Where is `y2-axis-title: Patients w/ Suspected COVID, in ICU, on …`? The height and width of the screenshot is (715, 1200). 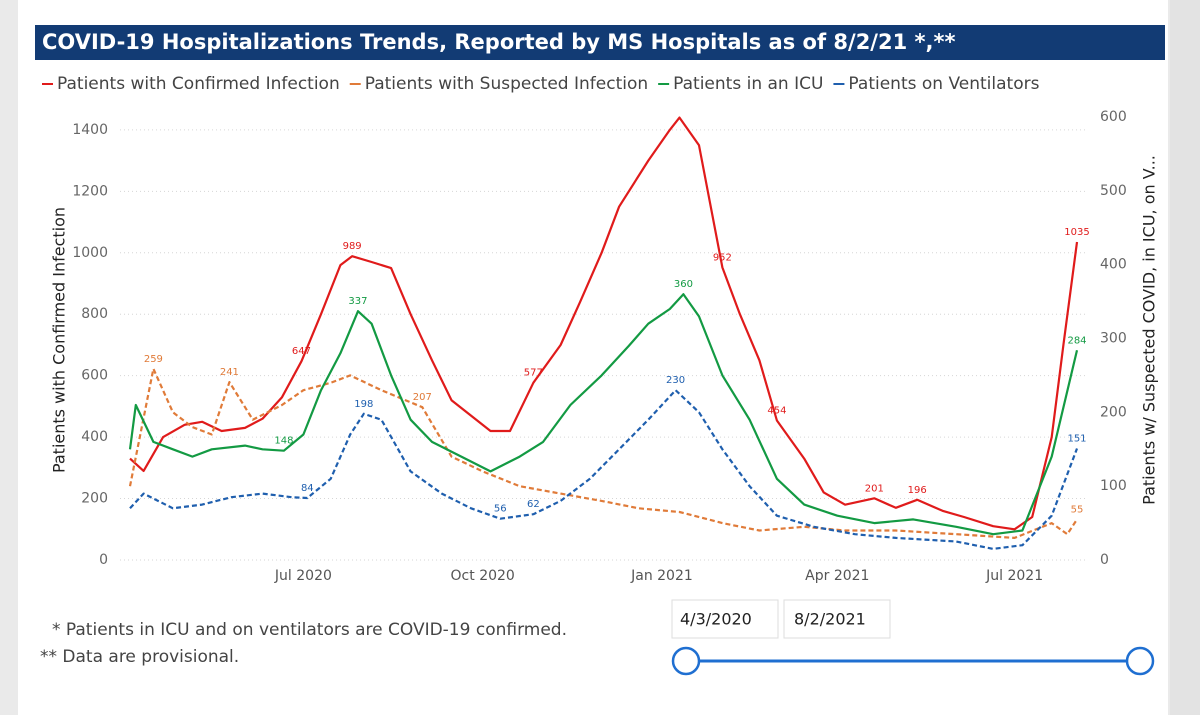
y2-axis-title: Patients w/ Suspected COVID, in ICU, on … is located at coordinates (1149, 330).